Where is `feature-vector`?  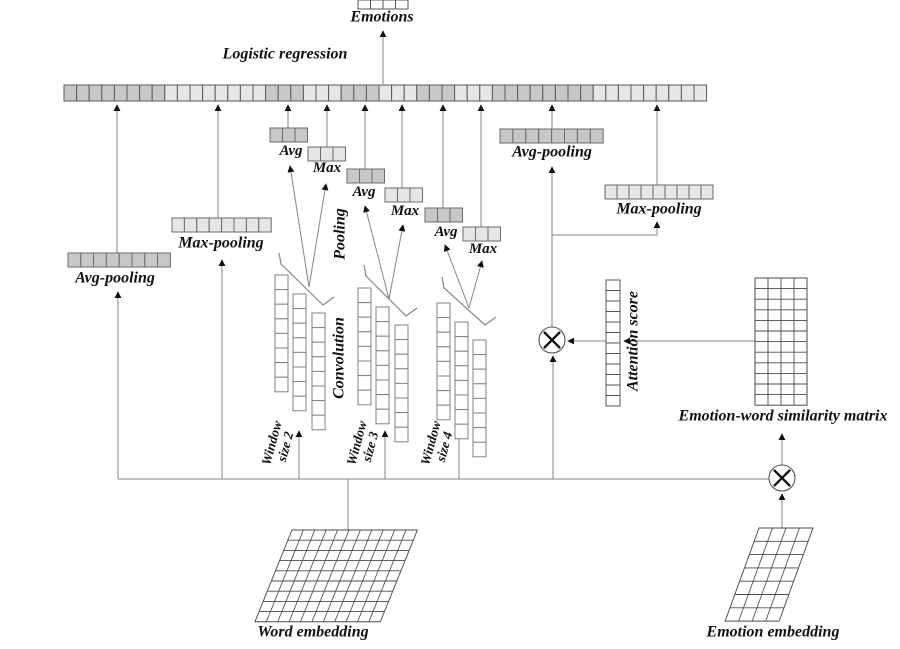 feature-vector is located at coordinates (385, 93).